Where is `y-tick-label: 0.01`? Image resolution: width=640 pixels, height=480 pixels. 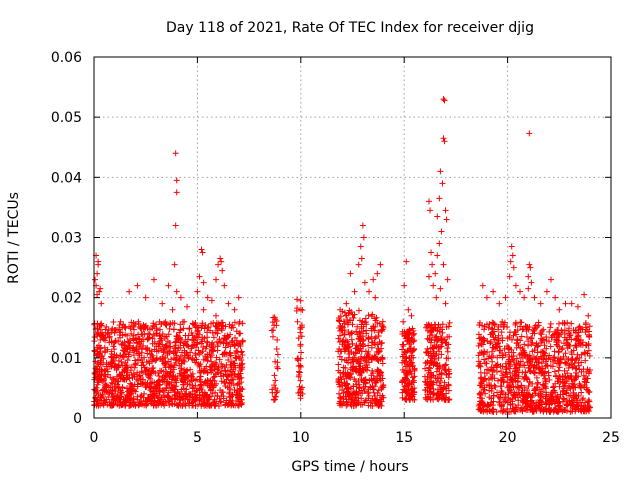
y-tick-label: 0.01 is located at coordinates (66, 359).